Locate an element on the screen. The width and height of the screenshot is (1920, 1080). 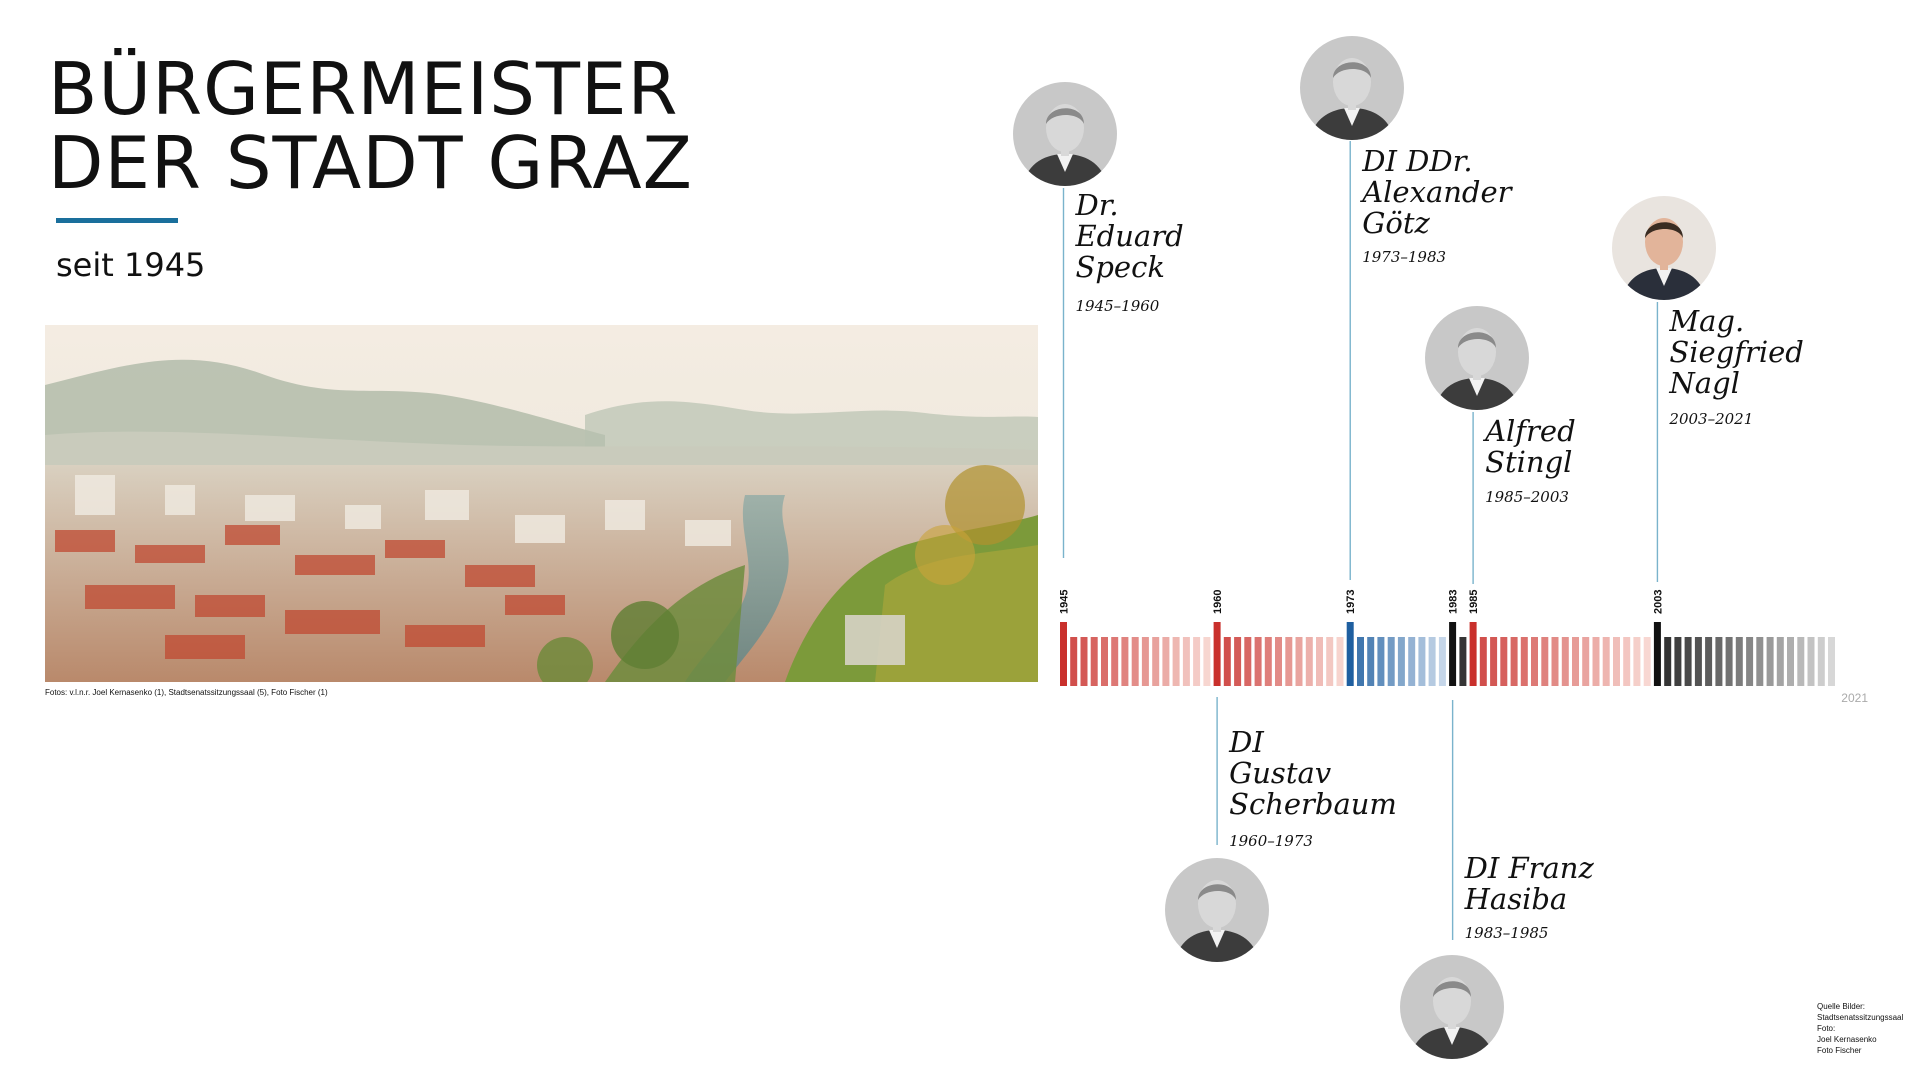
mayor-name-line: Speck is located at coordinates (1120, 267).